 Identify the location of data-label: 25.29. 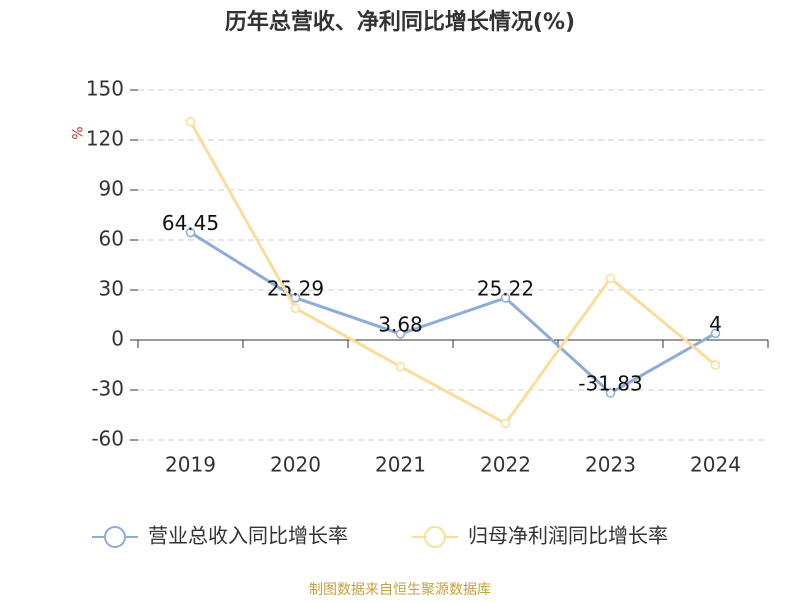
(295, 288).